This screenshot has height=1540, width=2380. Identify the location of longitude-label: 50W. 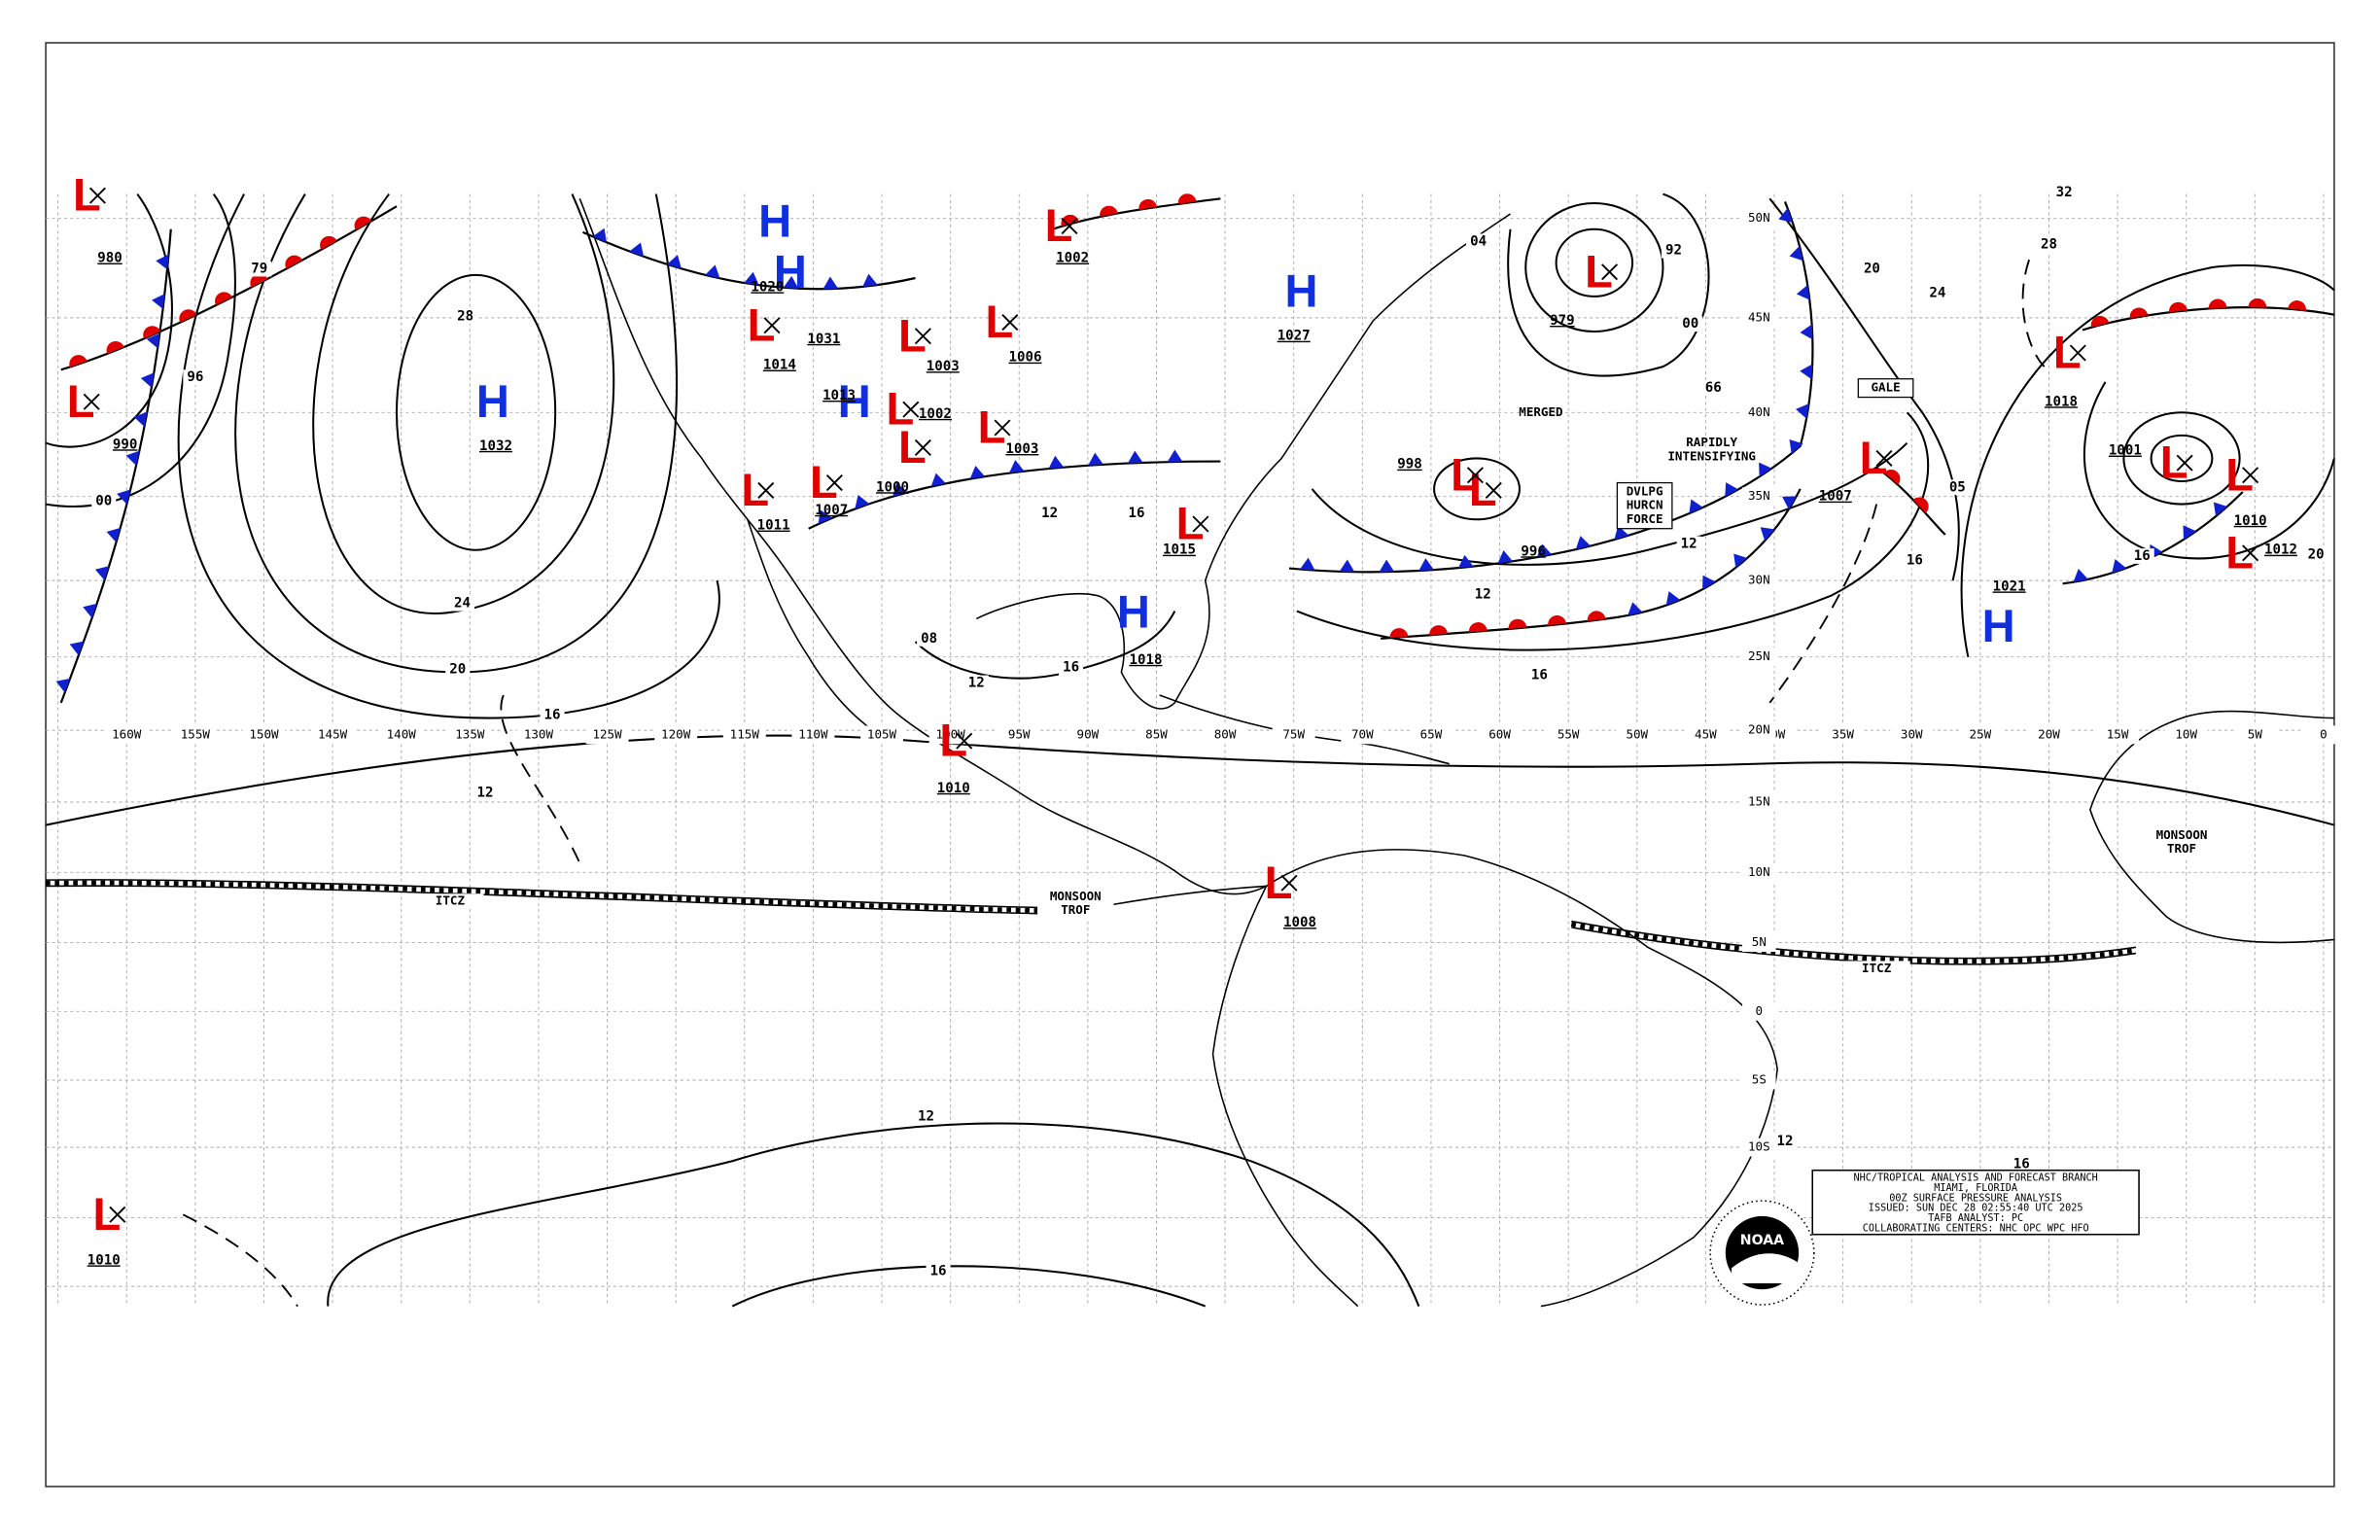
(1637, 733).